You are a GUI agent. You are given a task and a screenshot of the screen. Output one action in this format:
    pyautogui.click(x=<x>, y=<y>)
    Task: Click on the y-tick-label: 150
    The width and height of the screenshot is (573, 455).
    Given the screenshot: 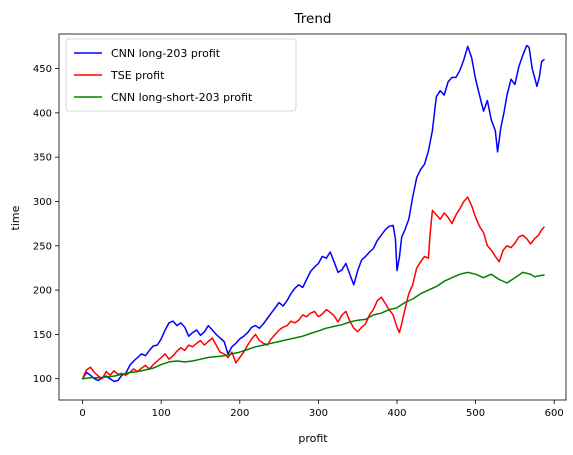 What is the action you would take?
    pyautogui.click(x=42, y=335)
    